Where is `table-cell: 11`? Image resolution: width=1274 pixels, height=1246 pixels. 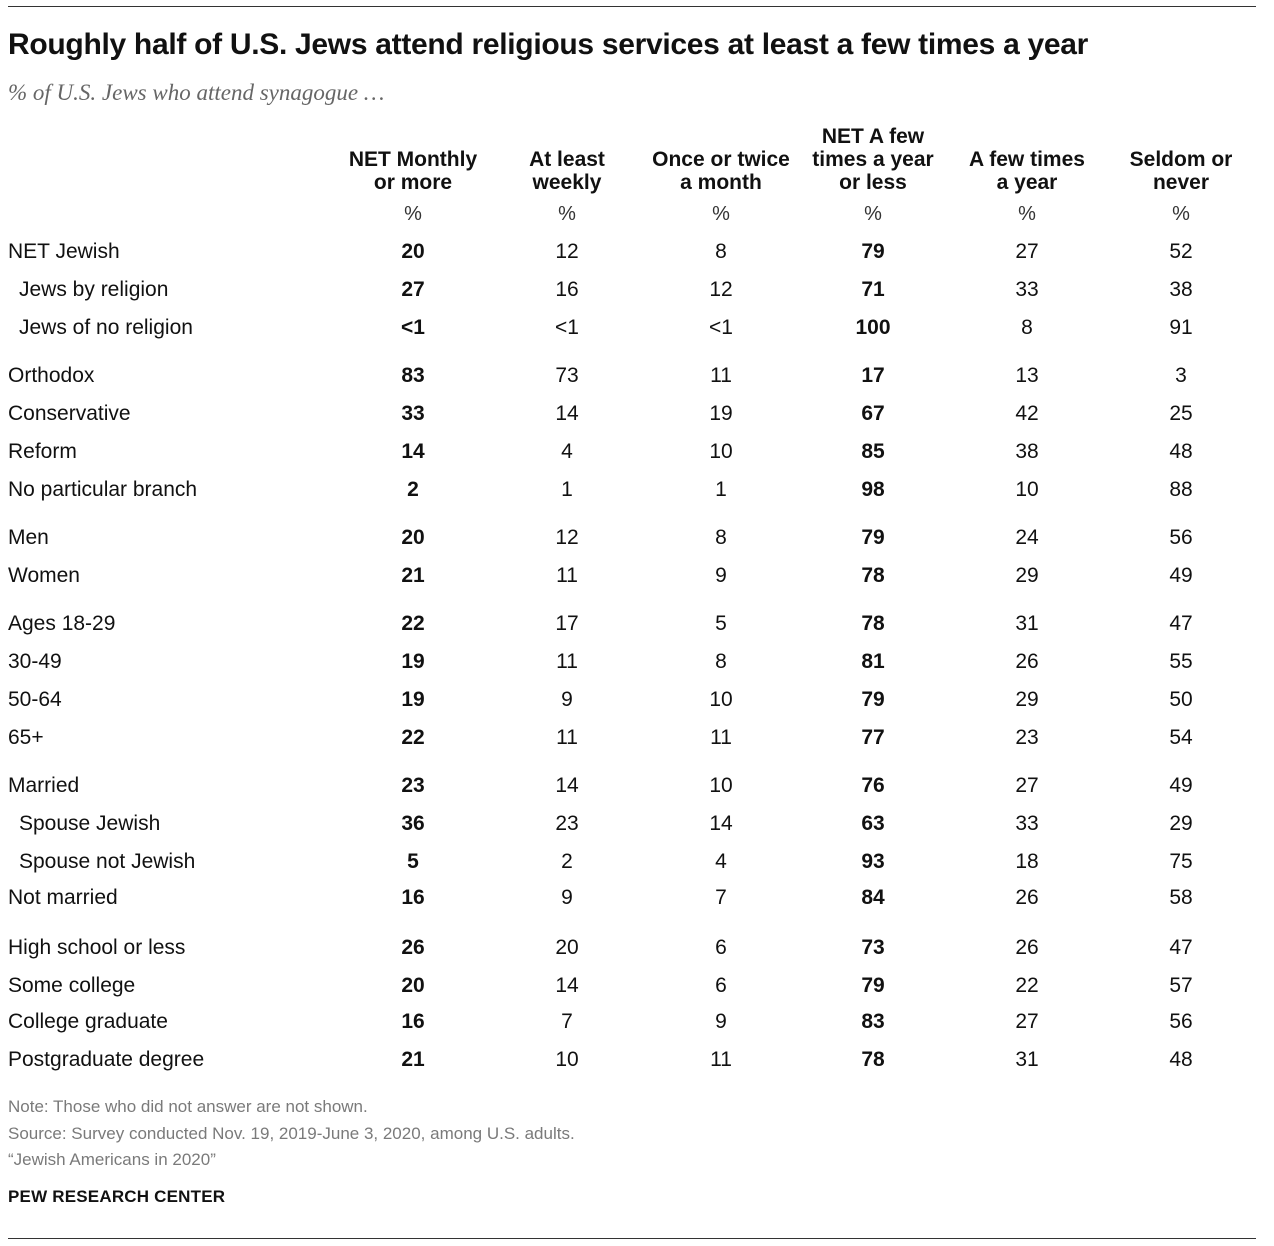 table-cell: 11 is located at coordinates (721, 1059).